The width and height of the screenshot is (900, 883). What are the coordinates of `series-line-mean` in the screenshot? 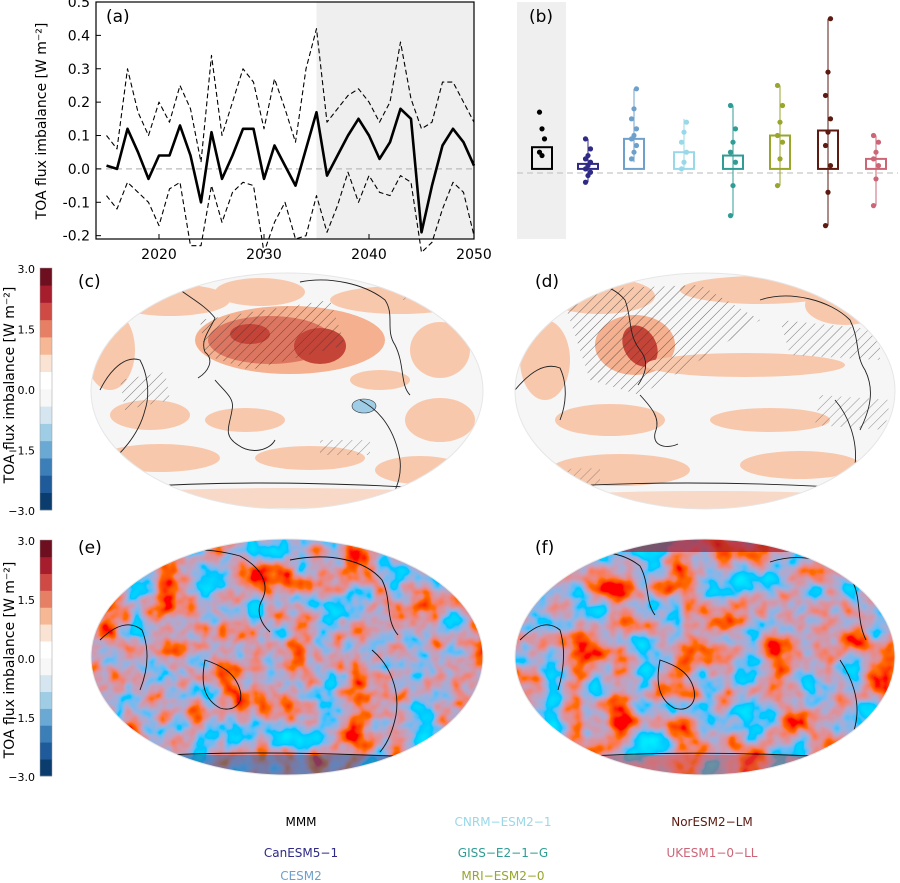 It's located at (291, 170).